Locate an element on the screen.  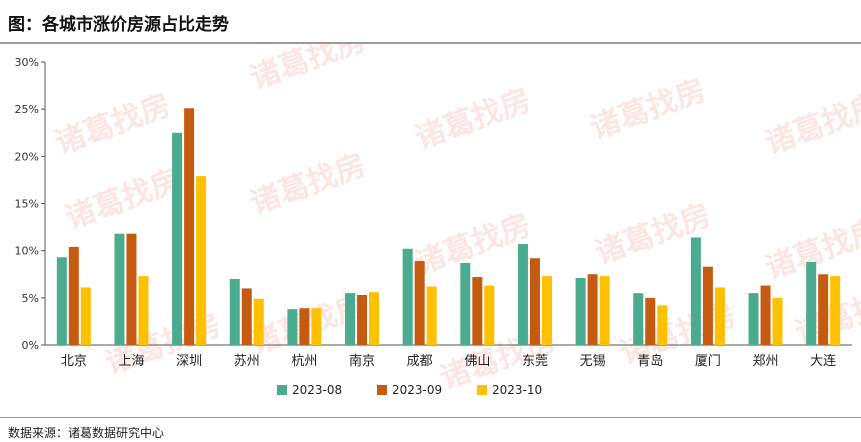
x-tick-label: 上海 is located at coordinates (131, 361).